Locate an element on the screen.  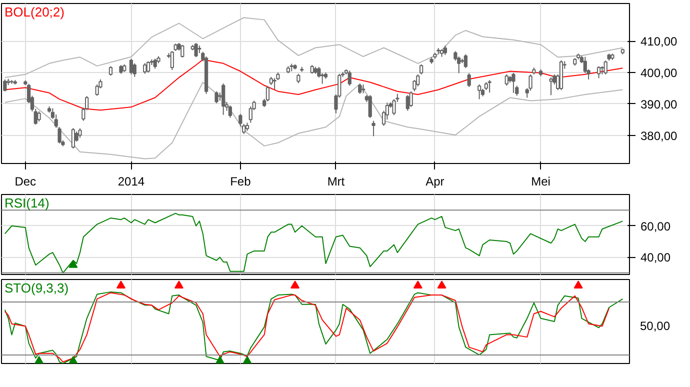
x-tick-label: Mei is located at coordinates (540, 181).